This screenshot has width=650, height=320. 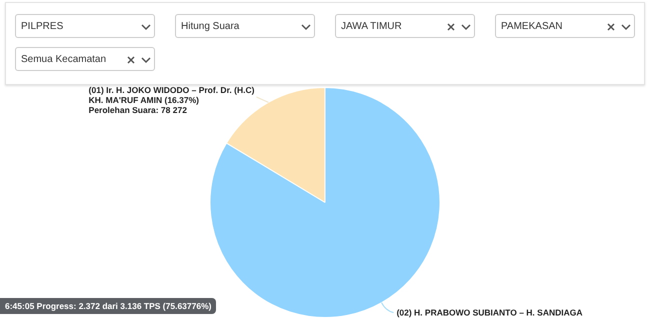 What do you see at coordinates (565, 26) in the screenshot?
I see `text: PAMEKASAN` at bounding box center [565, 26].